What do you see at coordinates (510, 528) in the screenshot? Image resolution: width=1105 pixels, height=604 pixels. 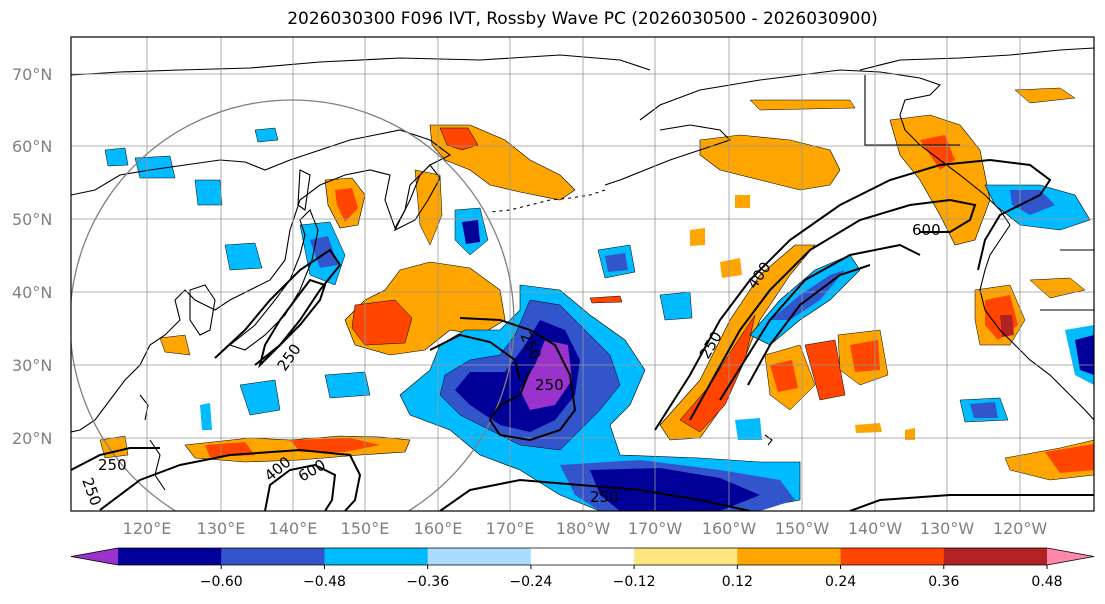 I see `lon-label: 170°E` at bounding box center [510, 528].